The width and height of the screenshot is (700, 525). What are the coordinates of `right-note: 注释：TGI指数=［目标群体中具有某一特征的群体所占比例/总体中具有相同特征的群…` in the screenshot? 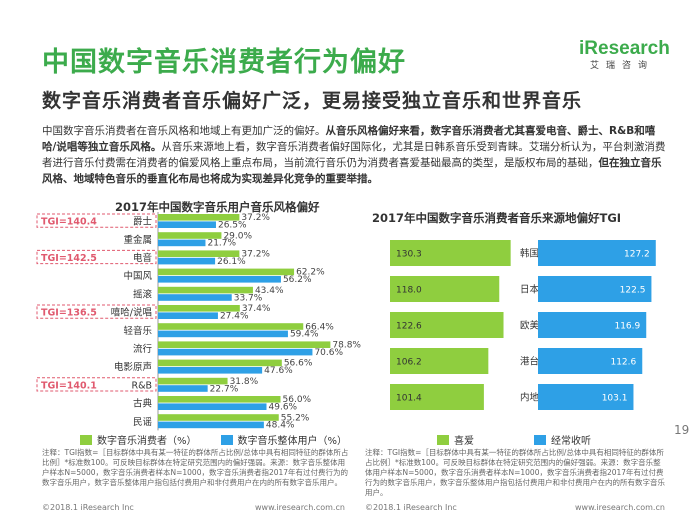 It's located at (515, 472).